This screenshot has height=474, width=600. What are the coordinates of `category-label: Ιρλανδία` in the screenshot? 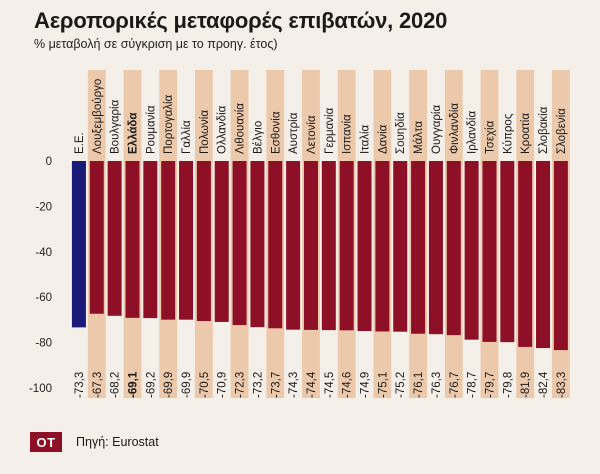 It's located at (473, 132).